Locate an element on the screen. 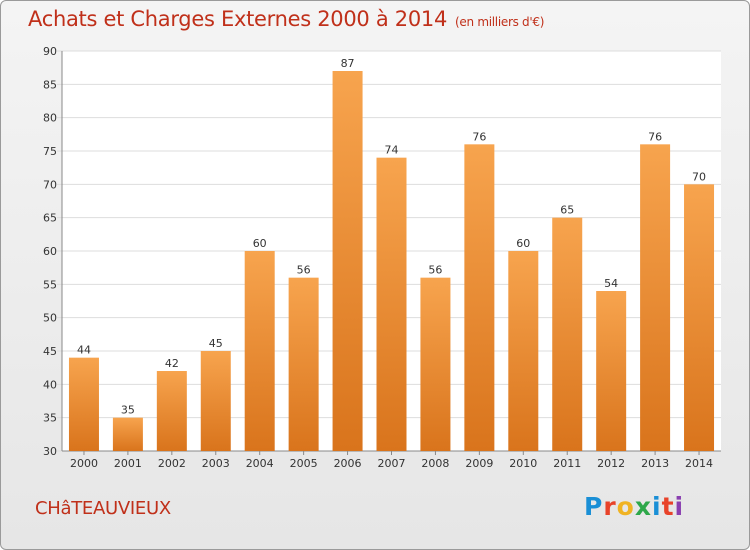 The height and width of the screenshot is (550, 750). x-tick-label: 2000 is located at coordinates (84, 463).